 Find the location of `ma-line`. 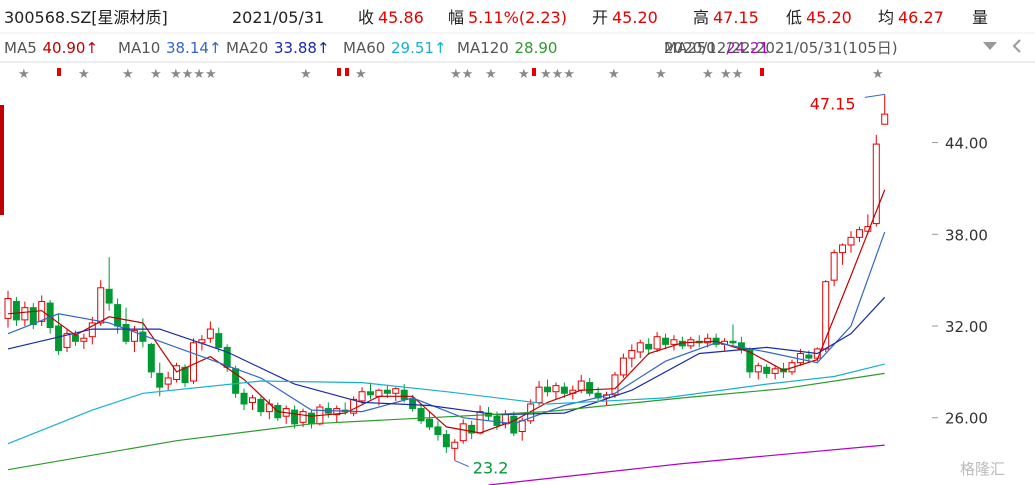

ma-line is located at coordinates (446, 404).